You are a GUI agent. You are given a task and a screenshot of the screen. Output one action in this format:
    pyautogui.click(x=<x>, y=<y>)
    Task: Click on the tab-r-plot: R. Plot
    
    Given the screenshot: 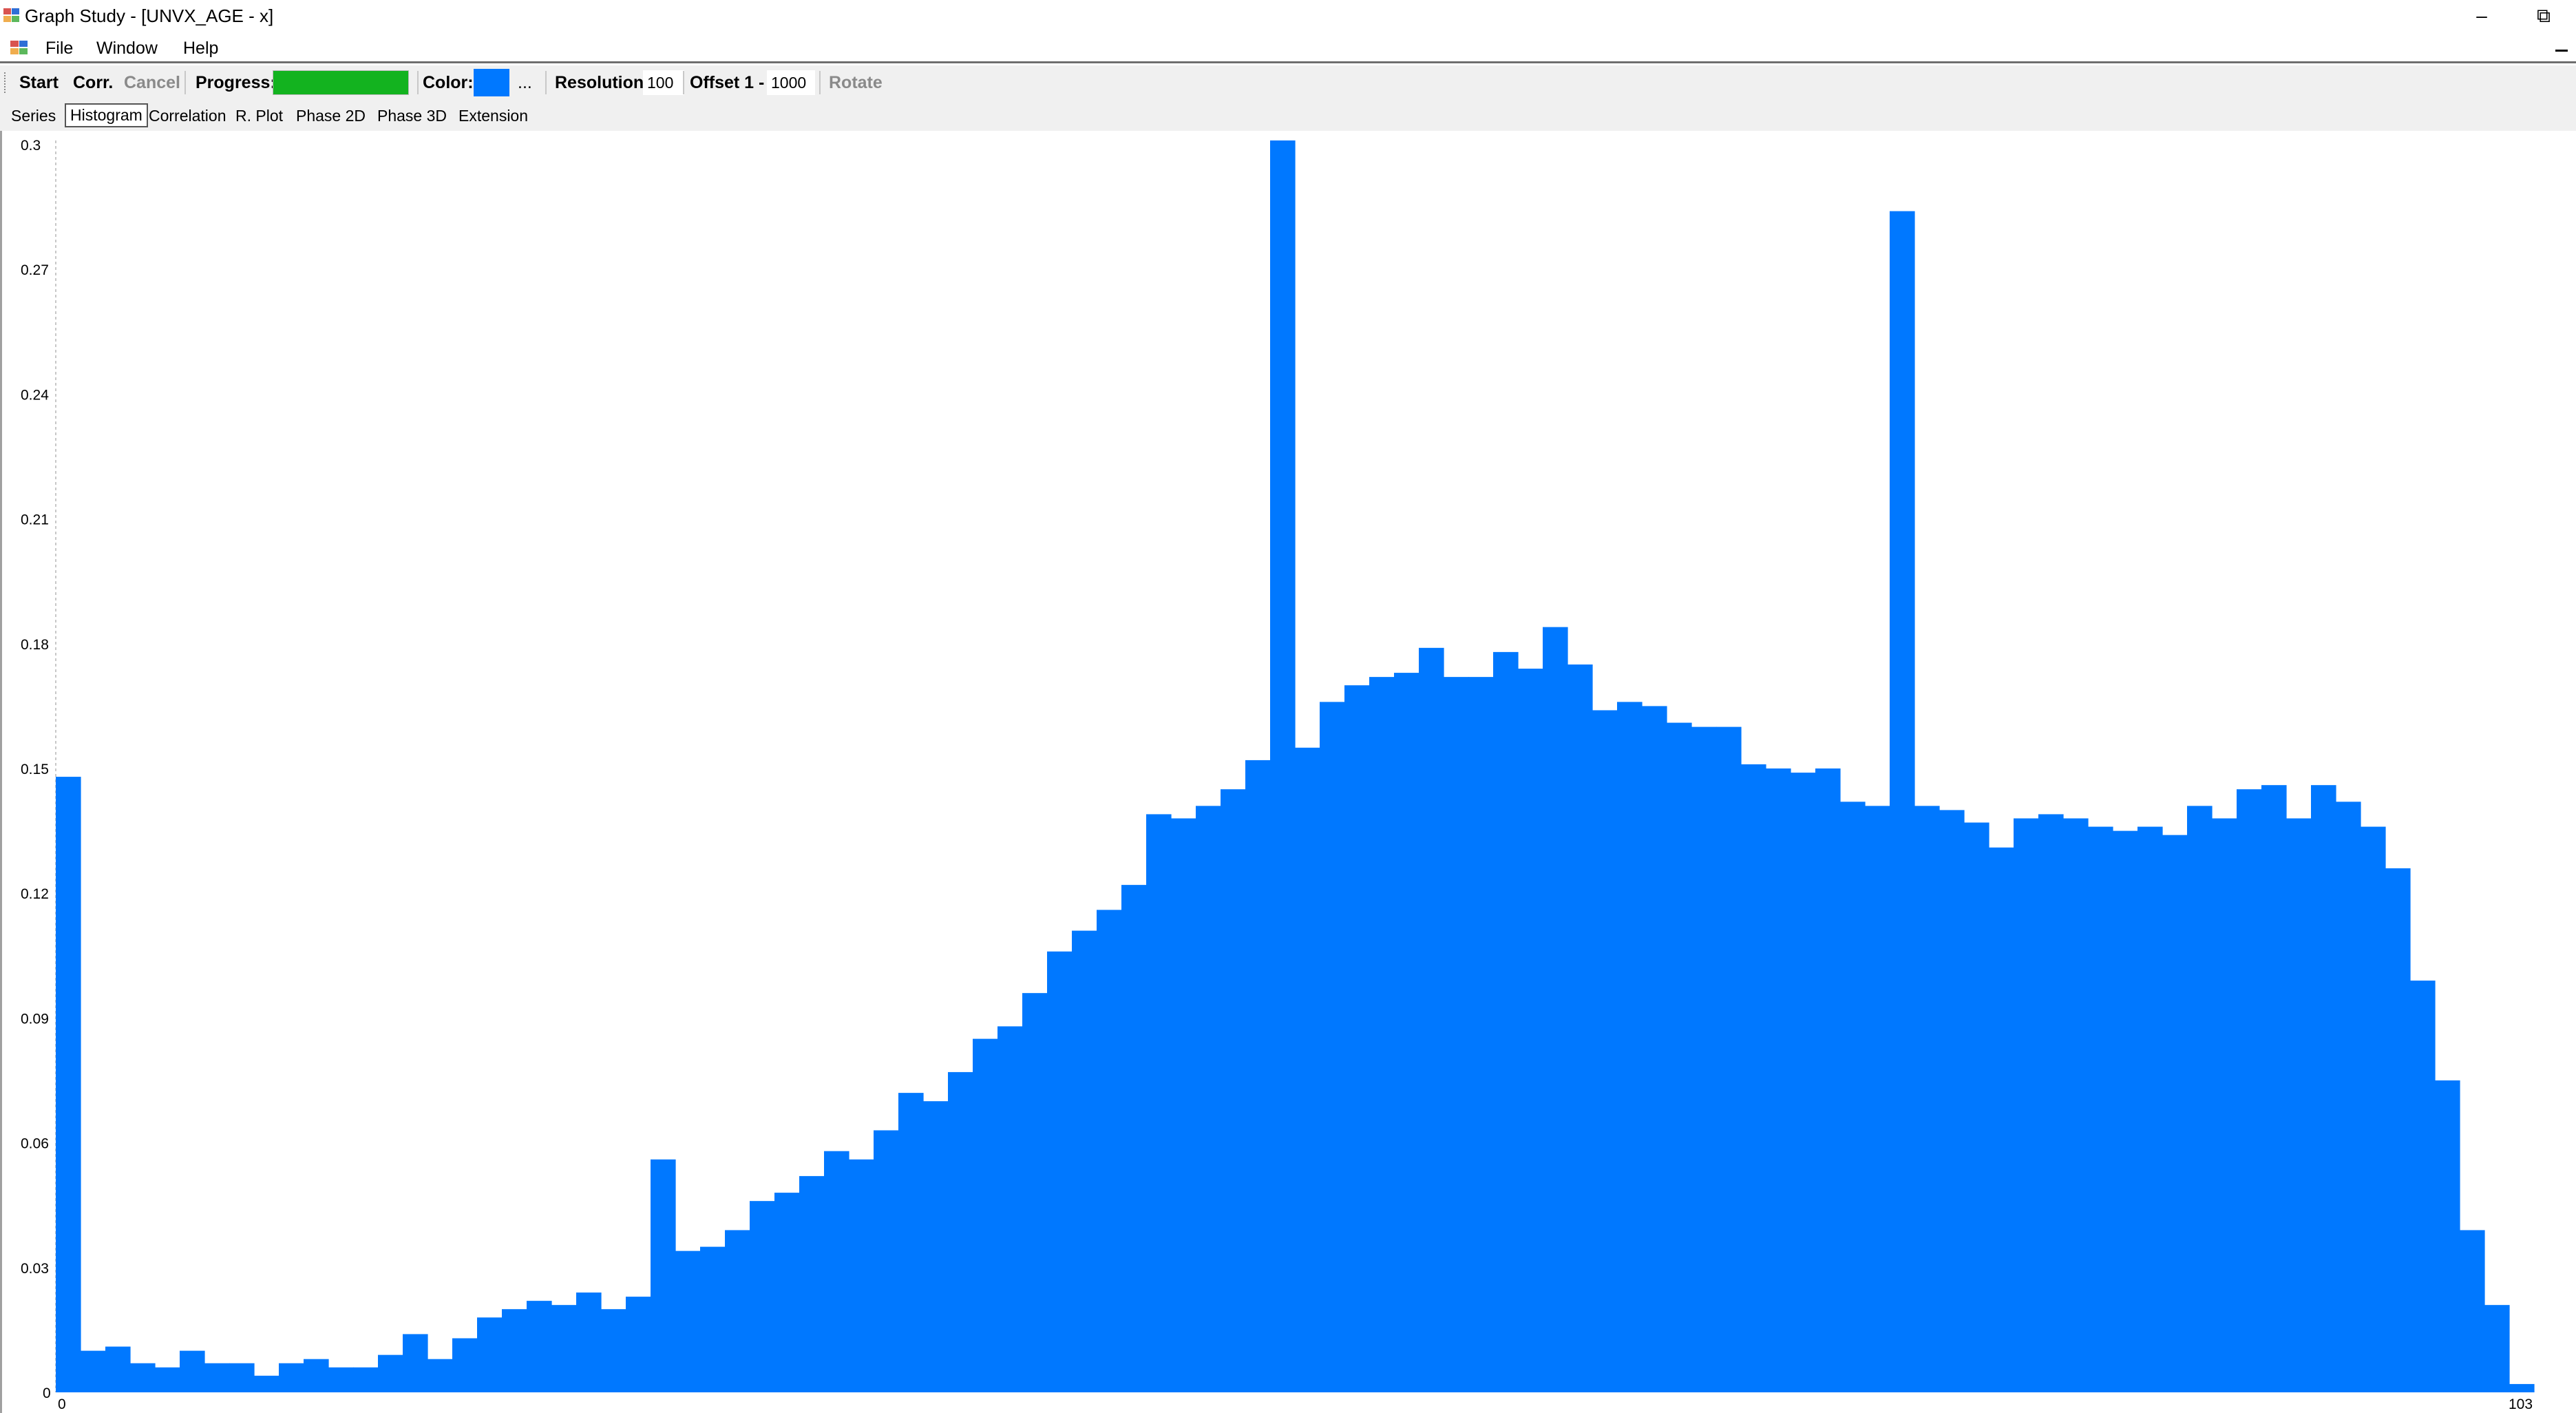 What is the action you would take?
    pyautogui.click(x=260, y=116)
    